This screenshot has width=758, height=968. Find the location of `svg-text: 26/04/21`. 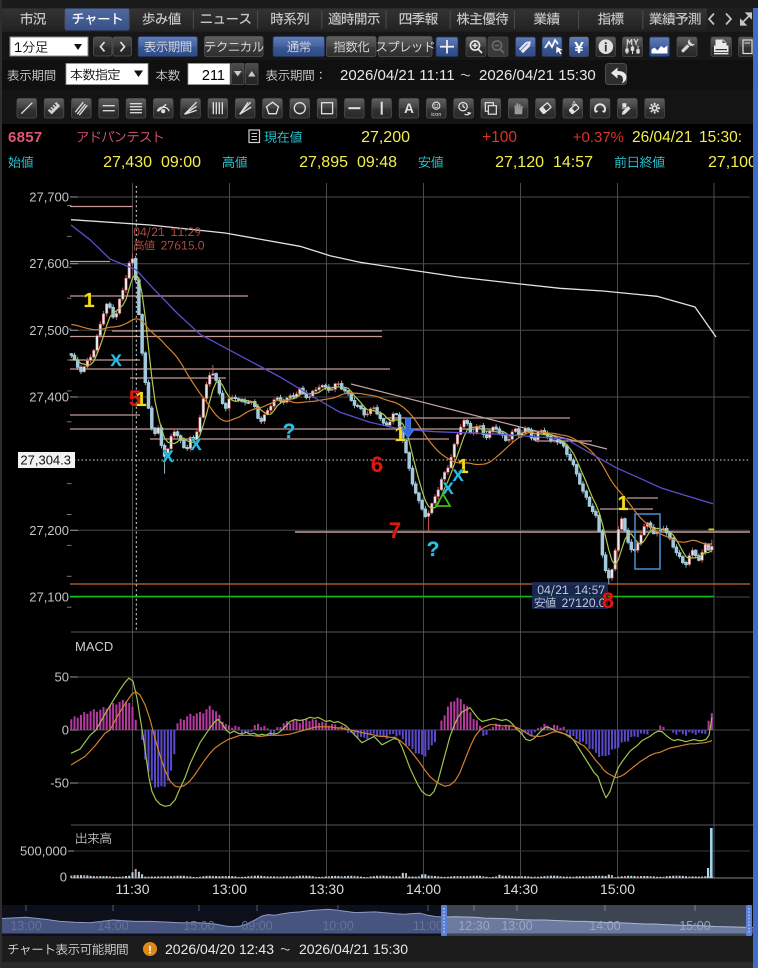

svg-text: 26/04/21 is located at coordinates (662, 137).